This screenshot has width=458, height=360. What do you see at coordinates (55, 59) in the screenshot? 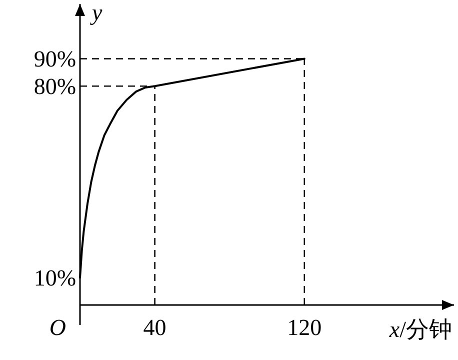
I see `y-tick-label: 90%` at bounding box center [55, 59].